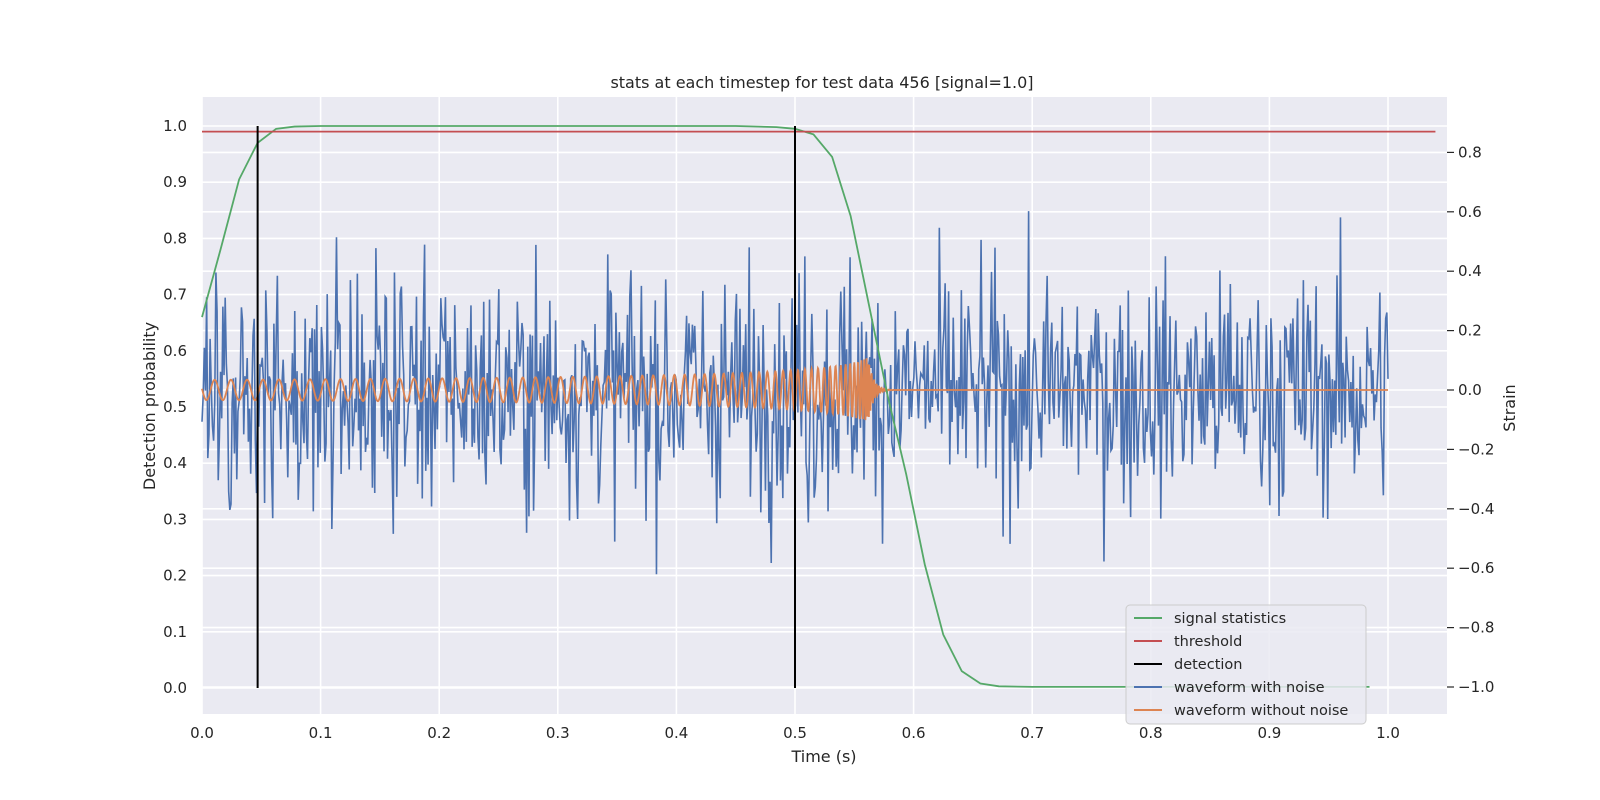 This screenshot has height=800, width=1600. Describe the element at coordinates (1470, 419) in the screenshot. I see `y-axis-right: −1.0 −0.8 −0.6 −0.4 −0.2 0.0 0.2 0.4 0.6 0.8` at that location.